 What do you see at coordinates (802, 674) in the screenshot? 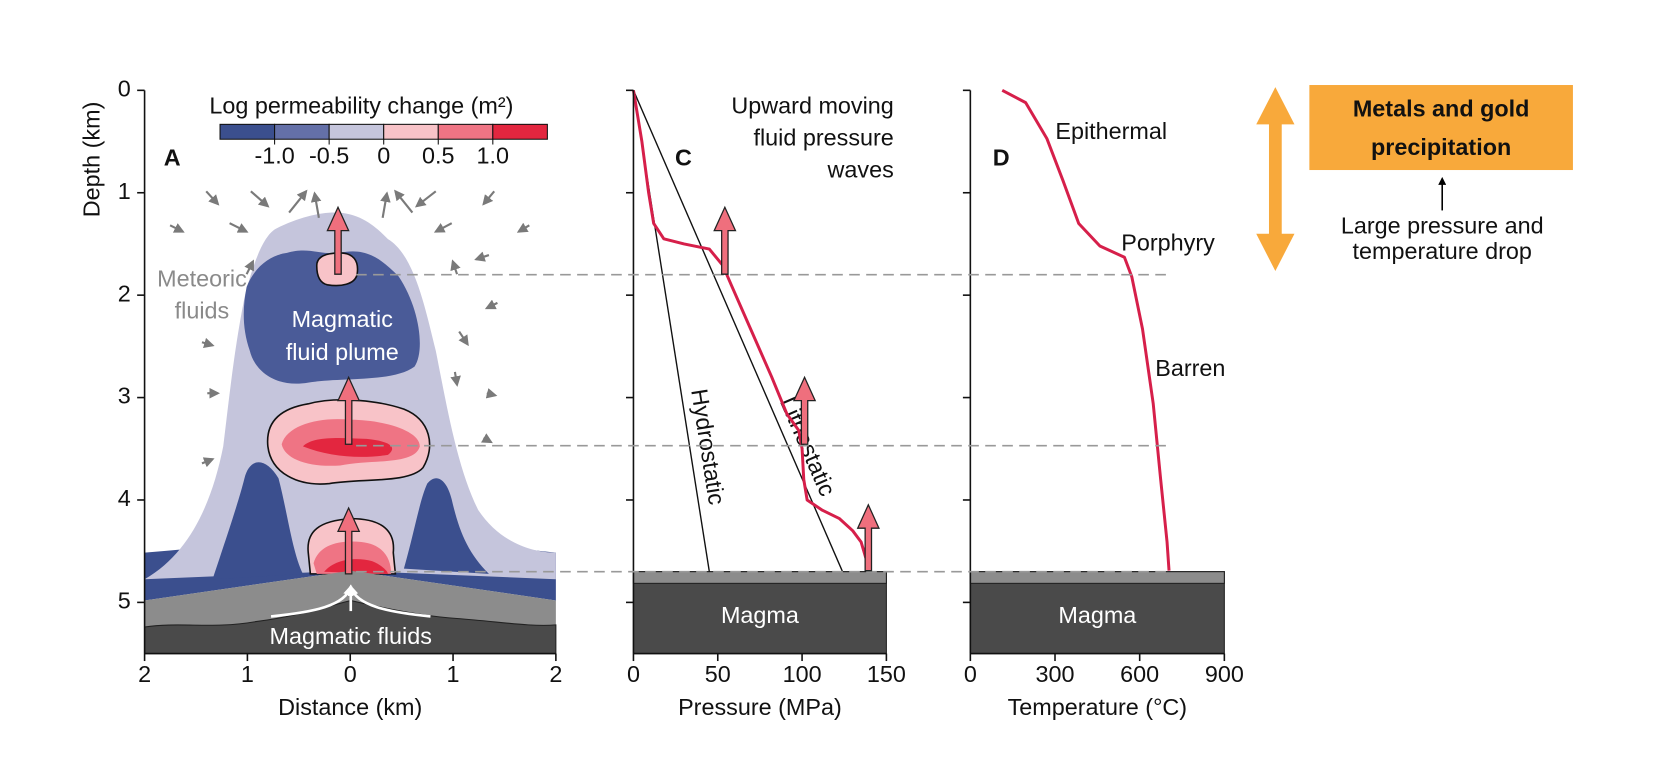
I see `x-tick-label: 100` at bounding box center [802, 674].